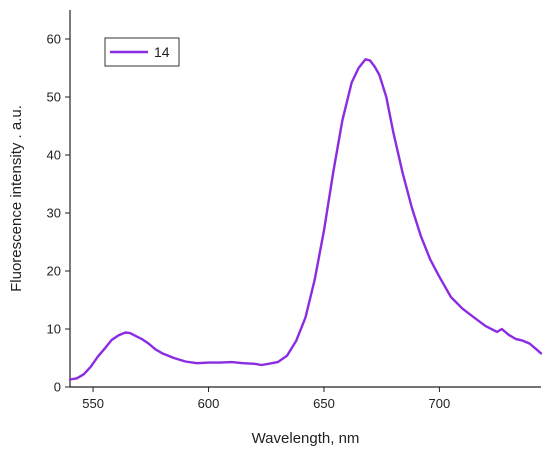 The height and width of the screenshot is (455, 550). Describe the element at coordinates (54, 155) in the screenshot. I see `y-tick-label: 40` at that location.